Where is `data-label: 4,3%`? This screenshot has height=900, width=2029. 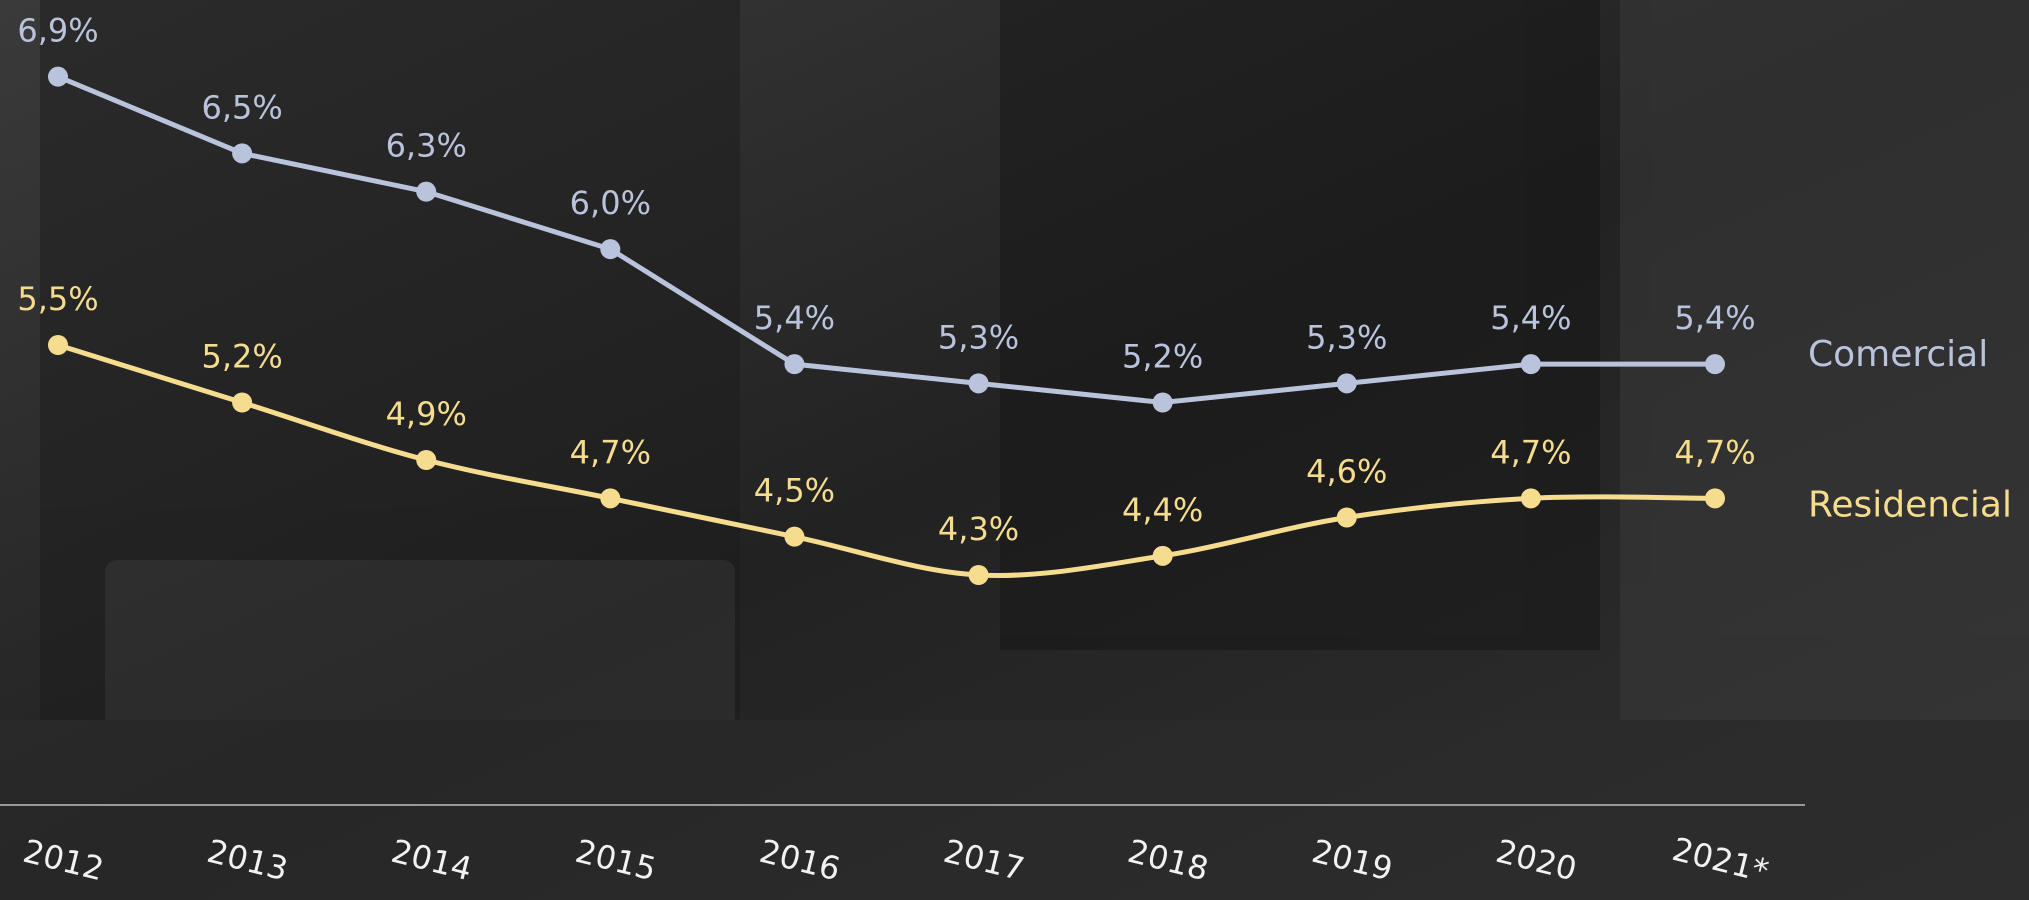
data-label: 4,3% is located at coordinates (978, 529).